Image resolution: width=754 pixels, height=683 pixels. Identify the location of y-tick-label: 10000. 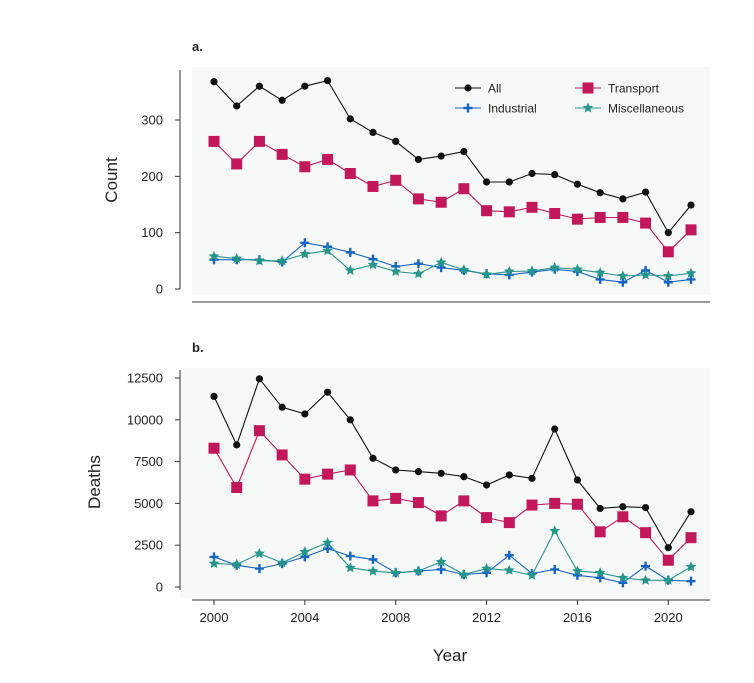
(145, 419).